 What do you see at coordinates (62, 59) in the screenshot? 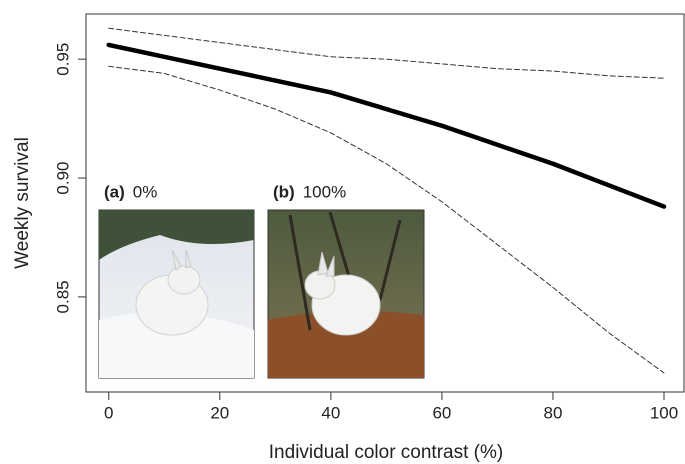
I see `y-tick-label: 0.95` at bounding box center [62, 59].